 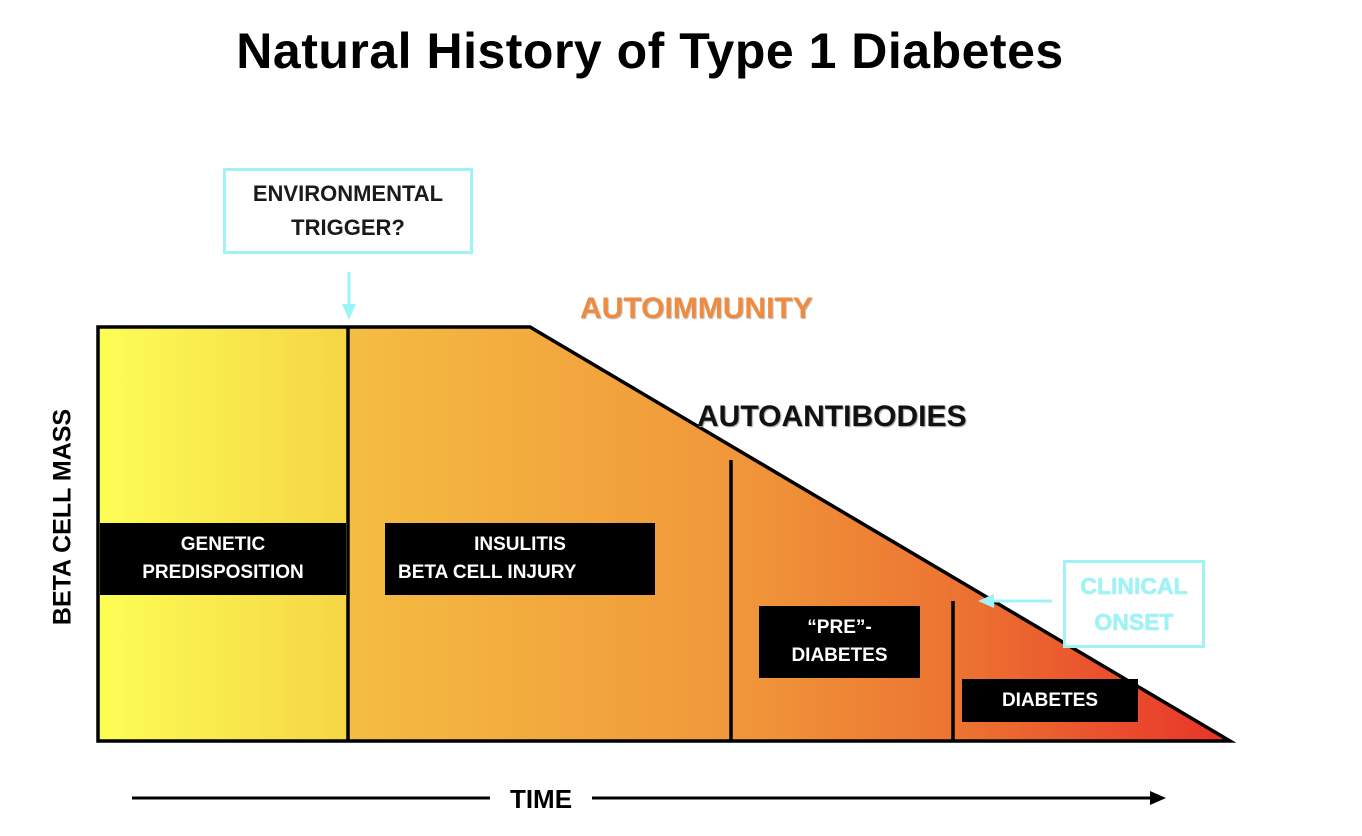 I want to click on prediabetes-line2: DIABETES, so click(x=839, y=655).